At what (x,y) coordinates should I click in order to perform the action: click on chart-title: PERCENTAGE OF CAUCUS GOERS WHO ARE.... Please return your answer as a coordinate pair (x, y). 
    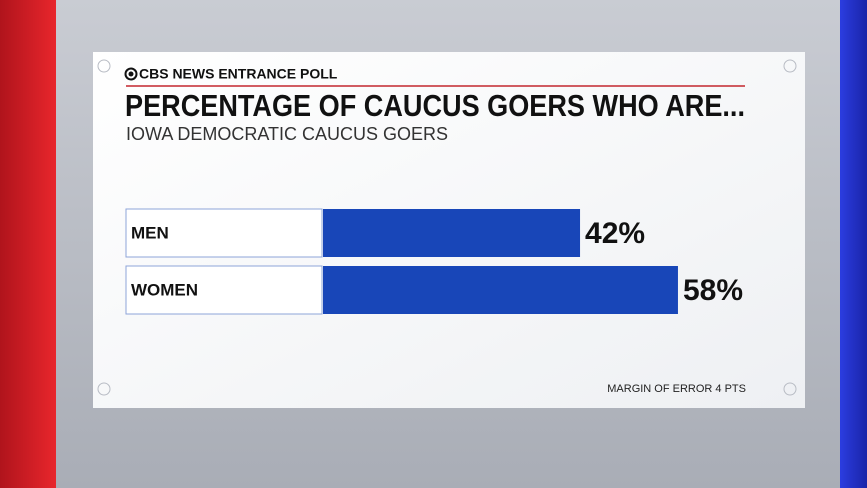
    Looking at the image, I should click on (435, 105).